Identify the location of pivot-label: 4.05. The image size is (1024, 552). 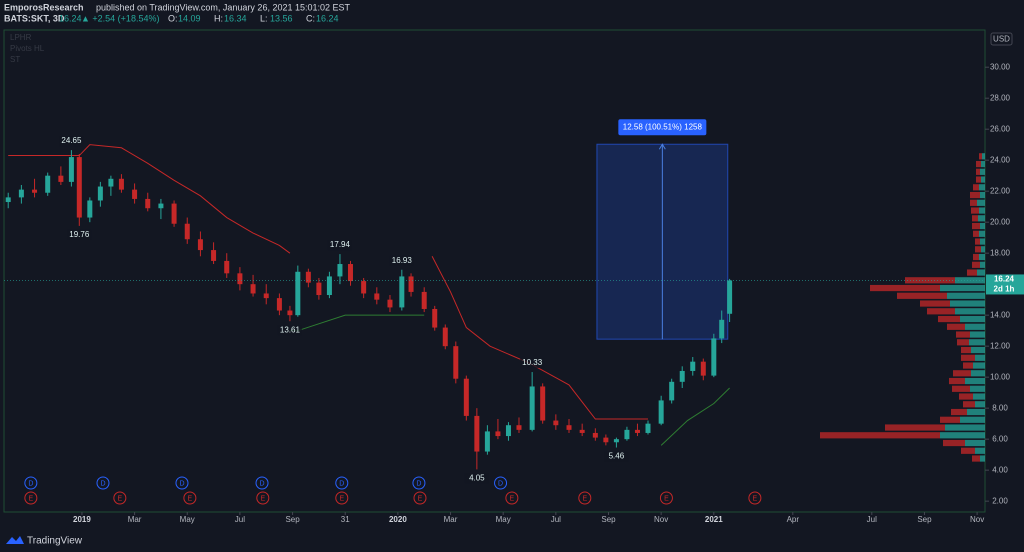
(477, 477).